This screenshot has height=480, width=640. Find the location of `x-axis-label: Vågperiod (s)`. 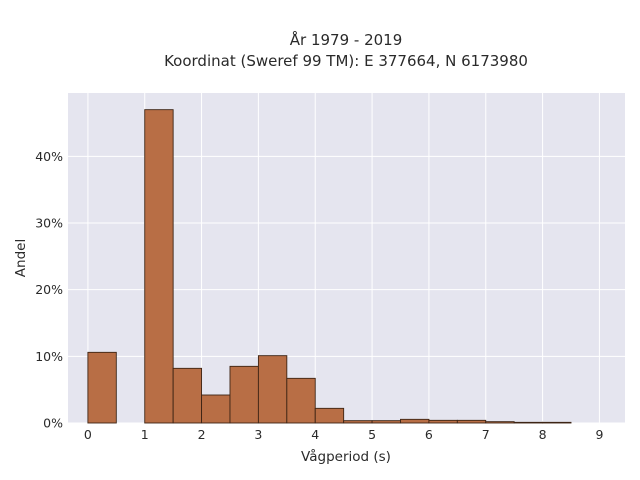

x-axis-label: Vågperiod (s) is located at coordinates (346, 456).